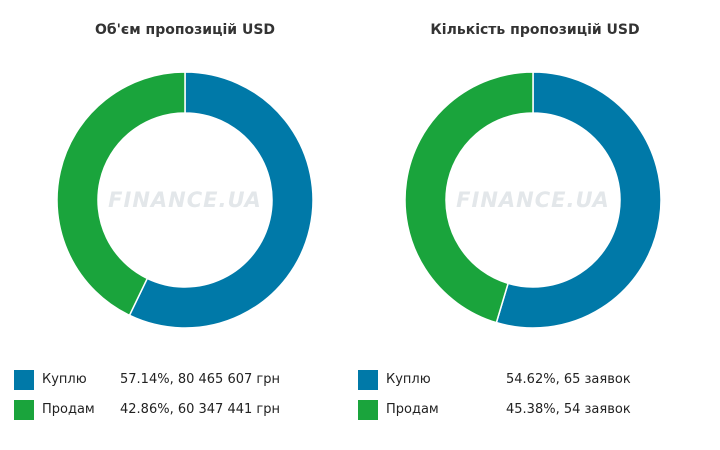 Image resolution: width=720 pixels, height=450 pixels. I want to click on legend-value: 45.38%, 54 заявок, so click(568, 409).